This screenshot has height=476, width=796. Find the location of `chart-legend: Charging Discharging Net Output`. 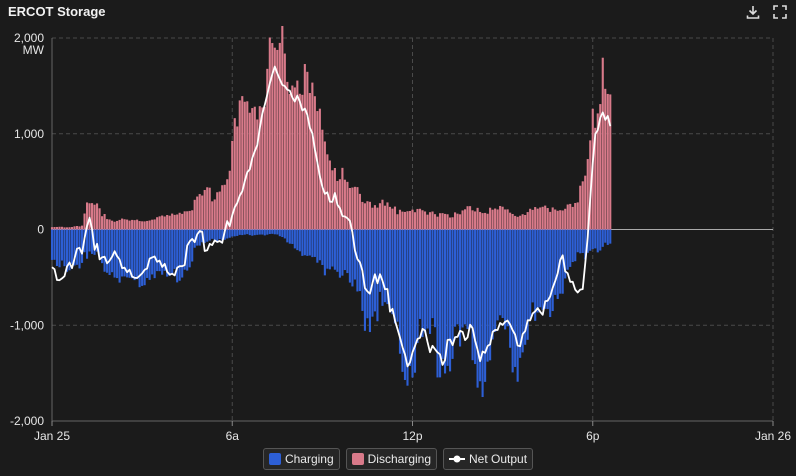

chart-legend: Charging Discharging Net Output is located at coordinates (398, 460).